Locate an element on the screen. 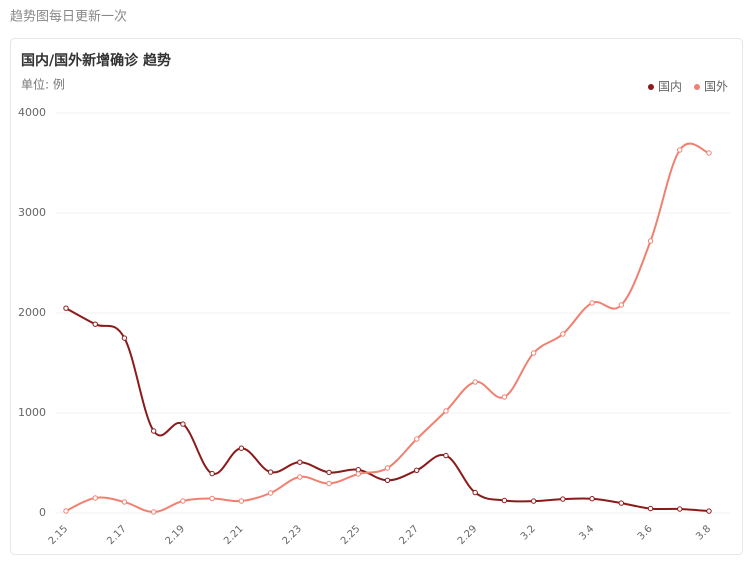 This screenshot has width=750, height=564. header-text: 趋势图每日更新一次 is located at coordinates (68, 17).